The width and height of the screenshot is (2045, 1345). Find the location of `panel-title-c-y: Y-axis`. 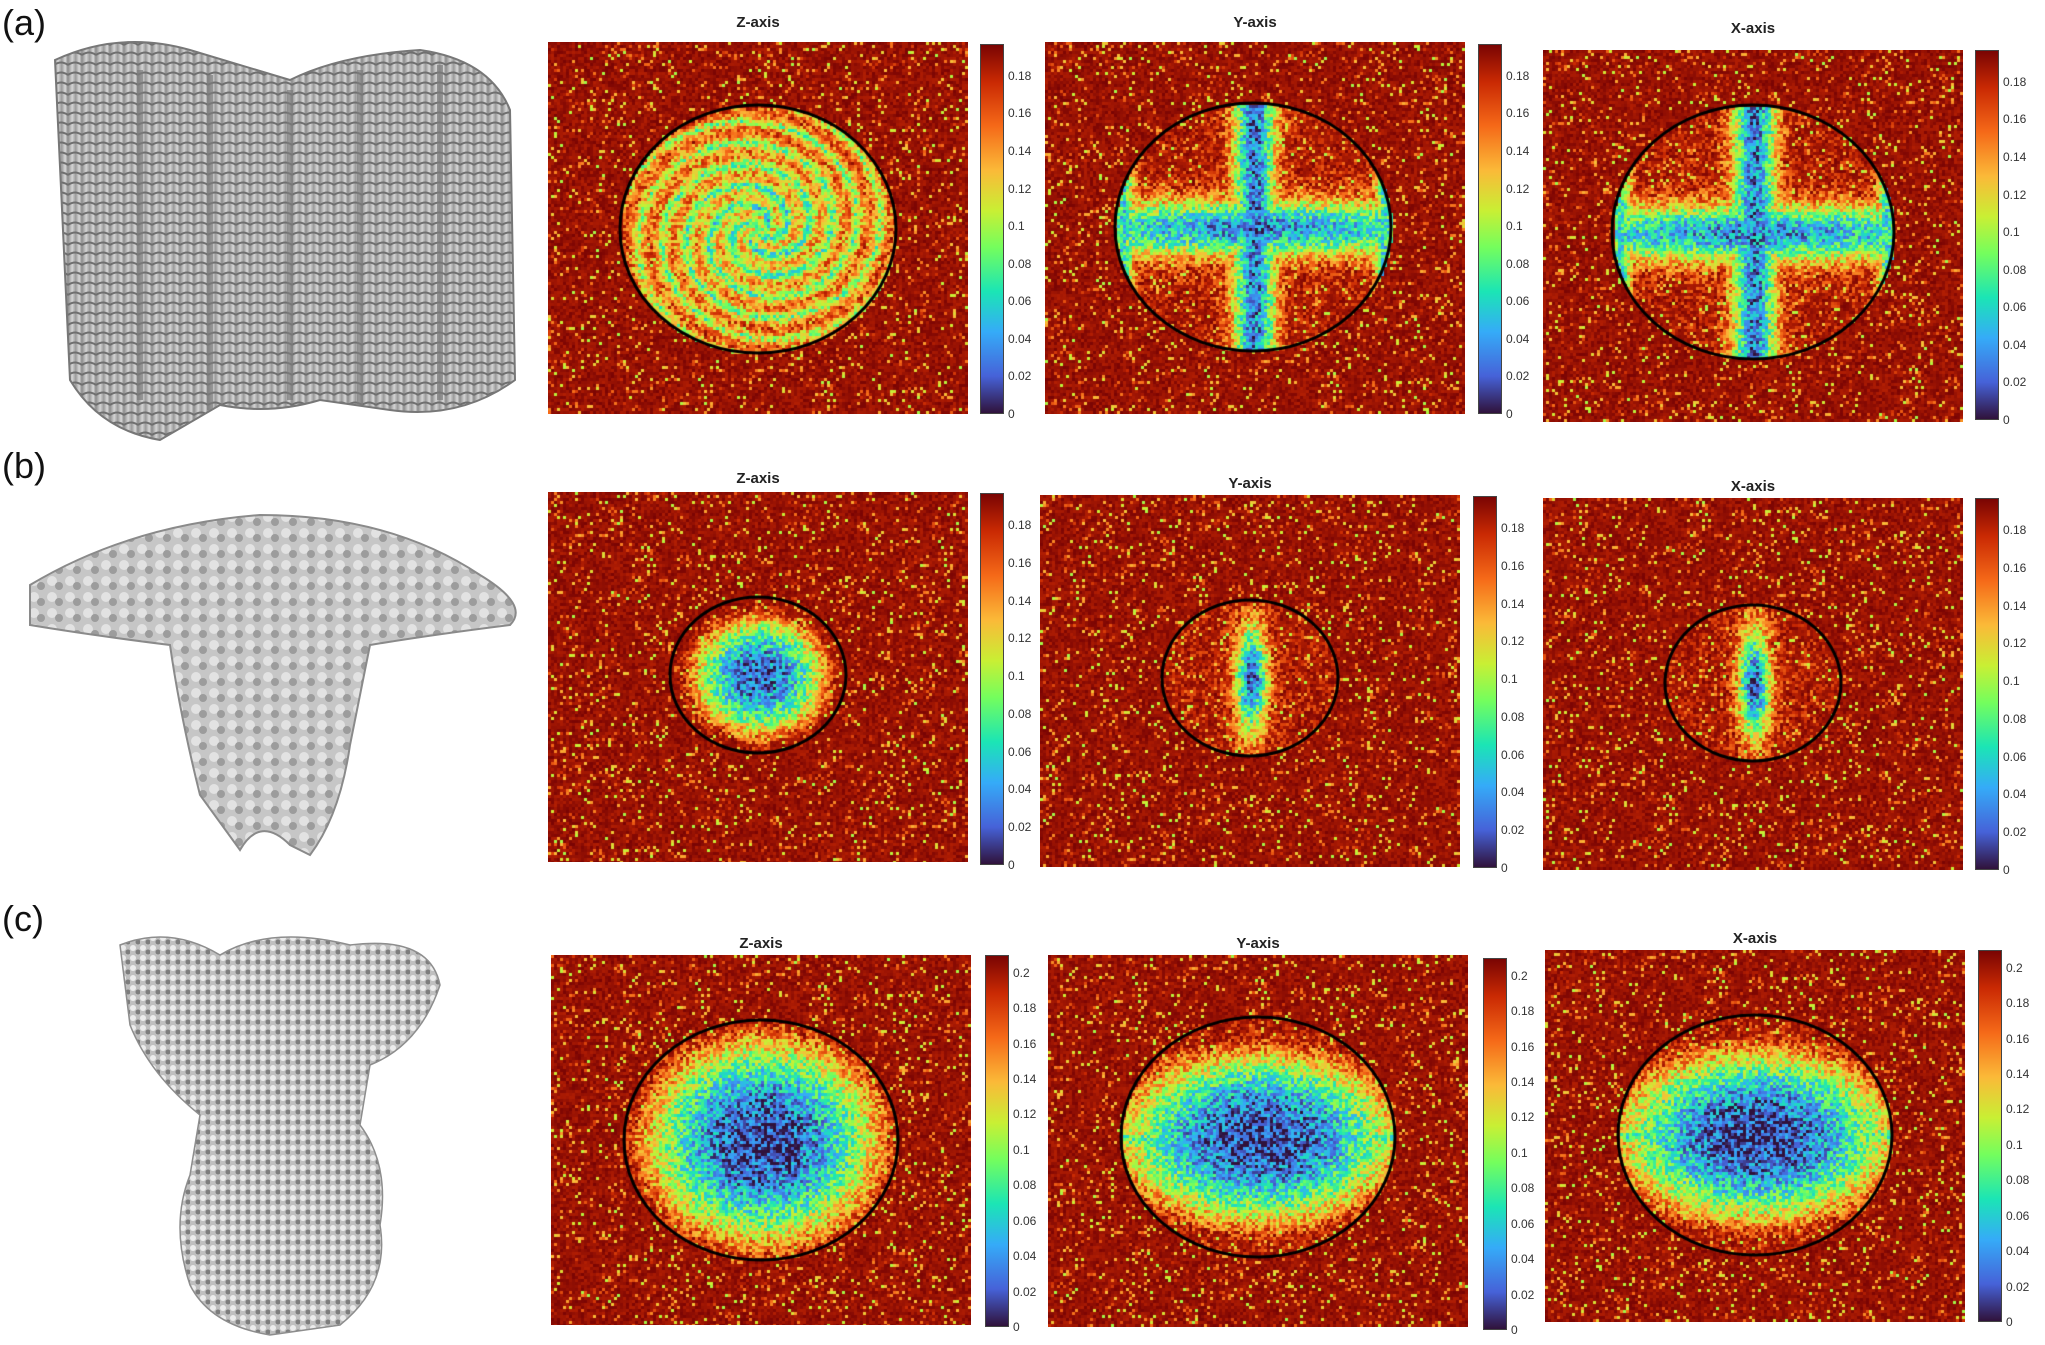

panel-title-c-y: Y-axis is located at coordinates (1258, 943).